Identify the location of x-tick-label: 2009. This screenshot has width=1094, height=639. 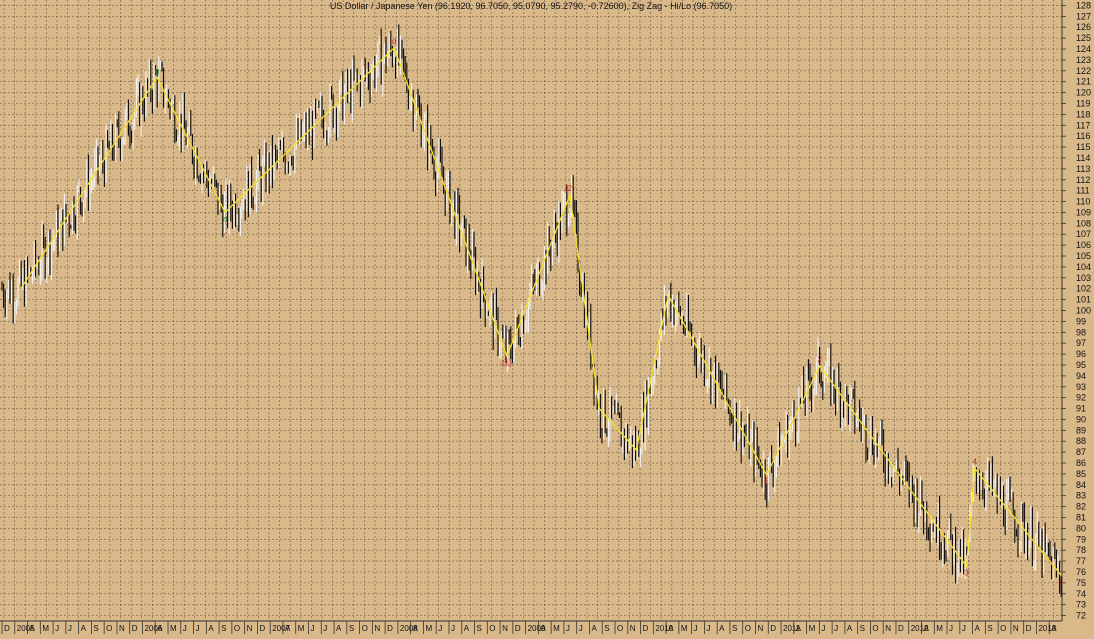
(537, 628).